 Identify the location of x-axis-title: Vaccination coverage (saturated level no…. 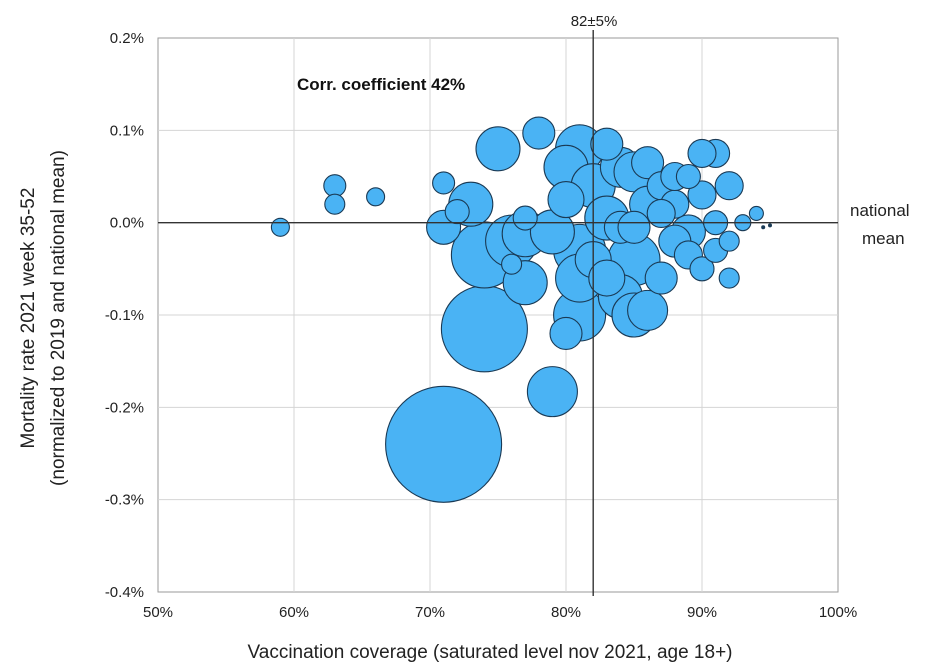
(490, 652).